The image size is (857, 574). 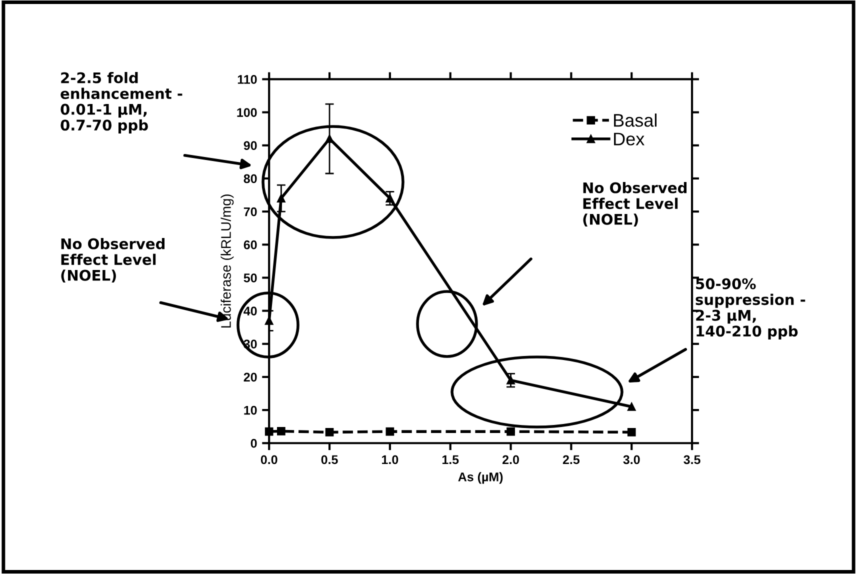 What do you see at coordinates (450, 459) in the screenshot?
I see `x-tick-label: 1.5` at bounding box center [450, 459].